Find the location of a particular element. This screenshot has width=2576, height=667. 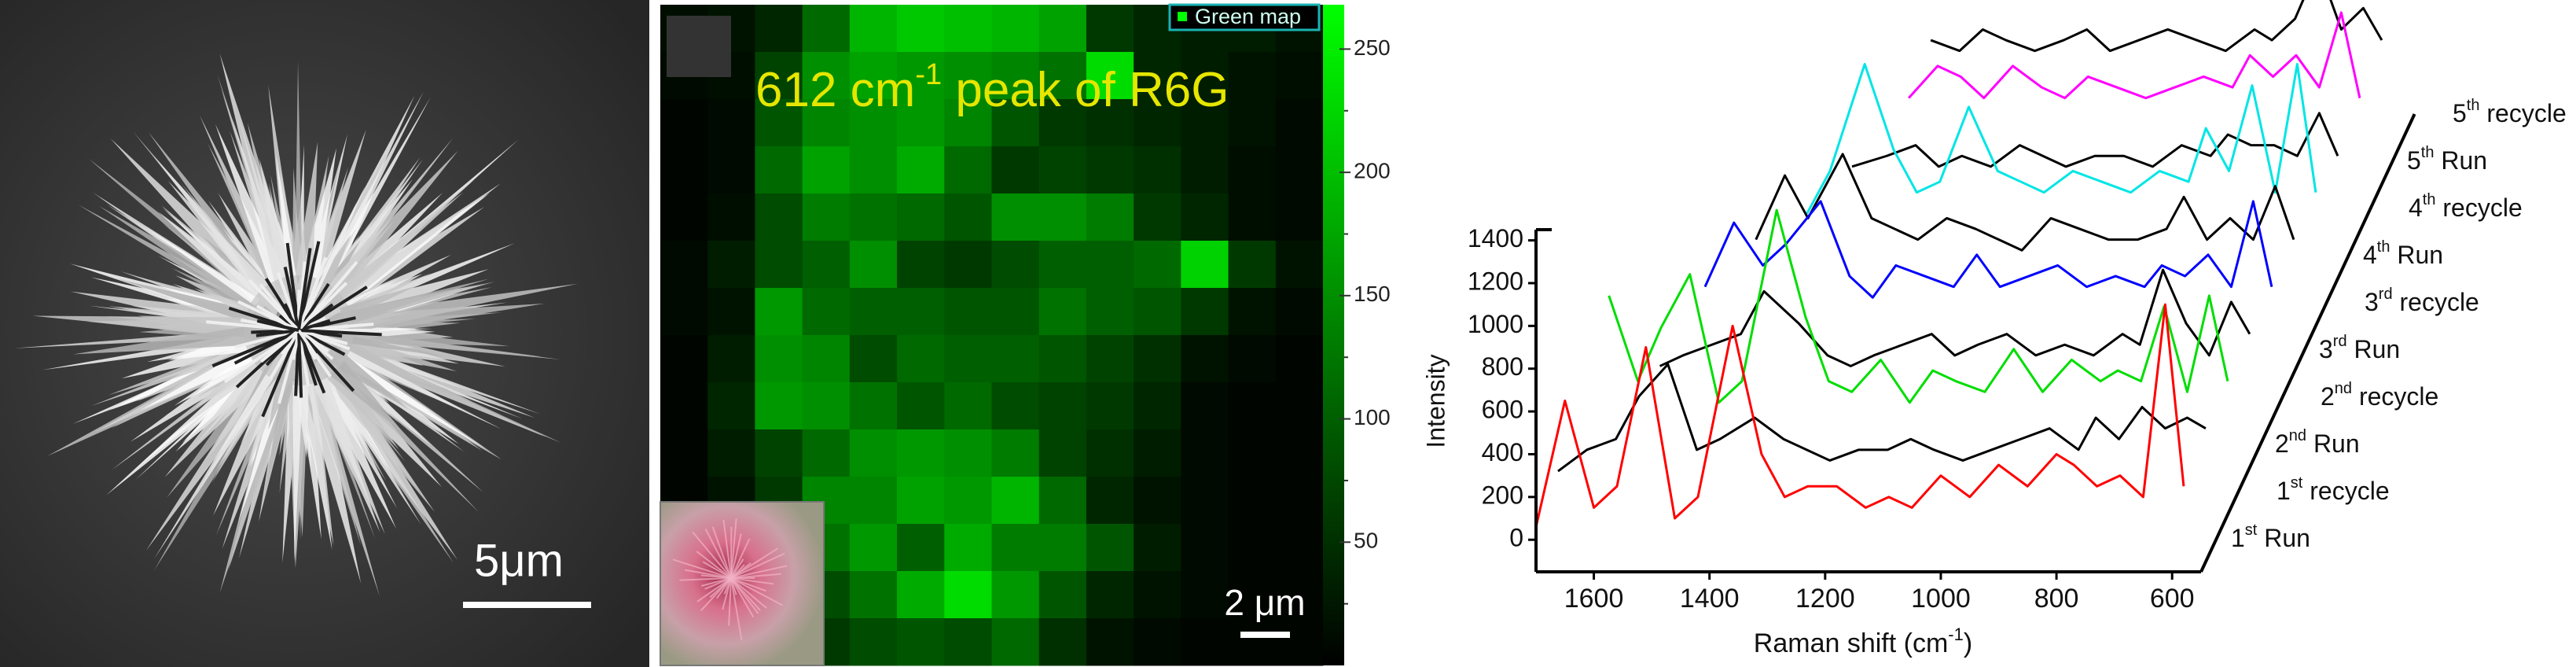

colorbar-tick-label: 200 is located at coordinates (1372, 171).